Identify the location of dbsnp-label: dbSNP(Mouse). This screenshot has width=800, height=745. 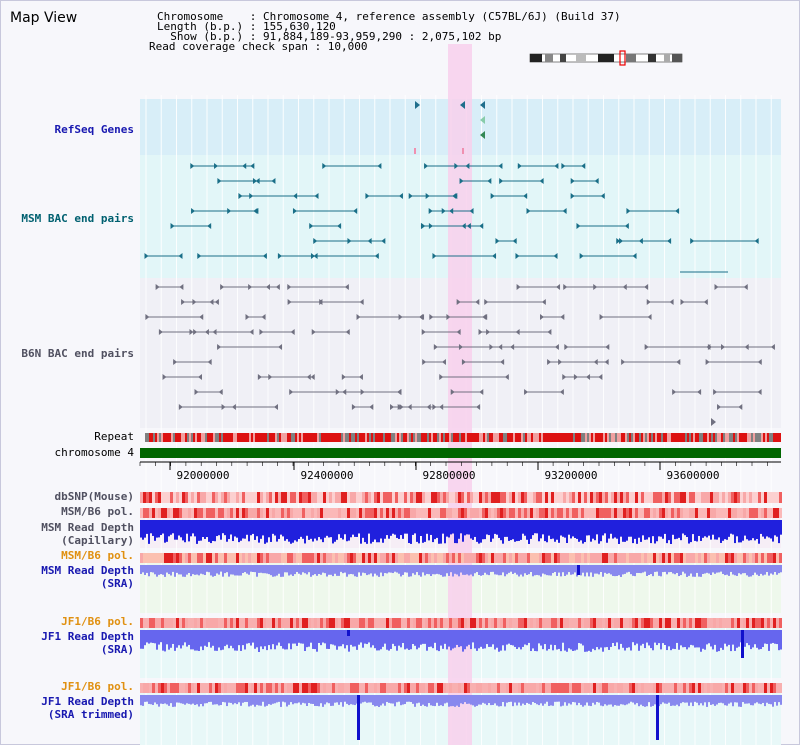
(94, 496).